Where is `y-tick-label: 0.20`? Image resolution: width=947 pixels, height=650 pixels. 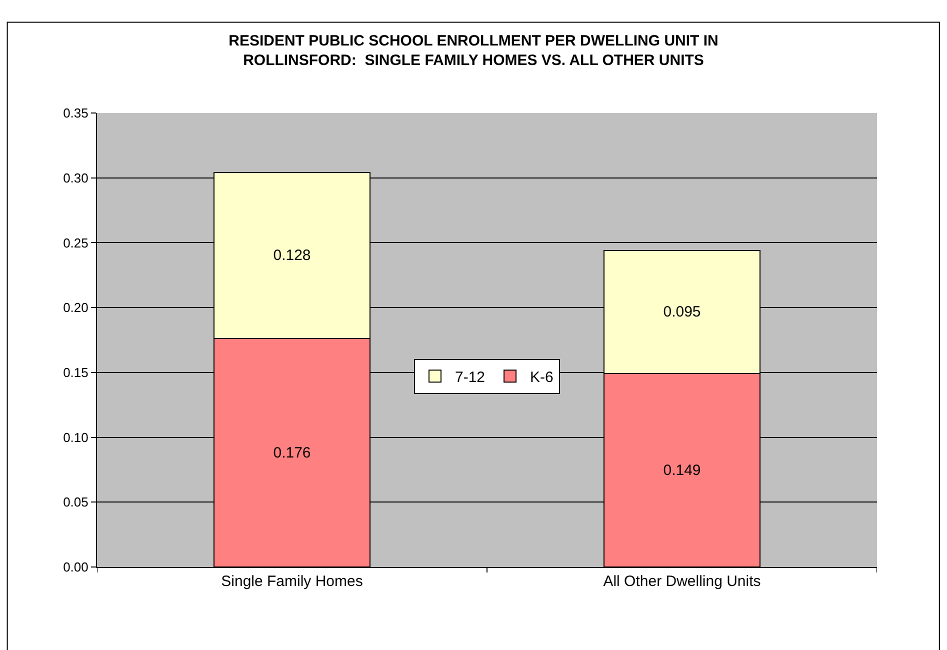
y-tick-label: 0.20 is located at coordinates (75, 308).